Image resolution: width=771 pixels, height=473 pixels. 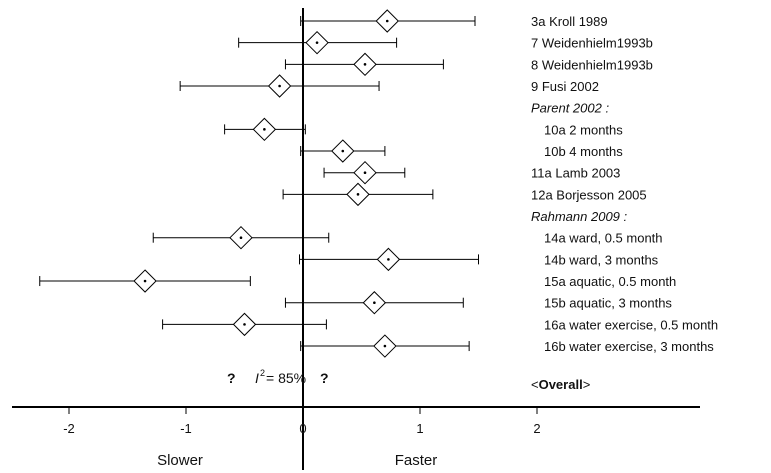 What do you see at coordinates (610, 281) in the screenshot?
I see `study-label: 15a aquatic, 0.5 month` at bounding box center [610, 281].